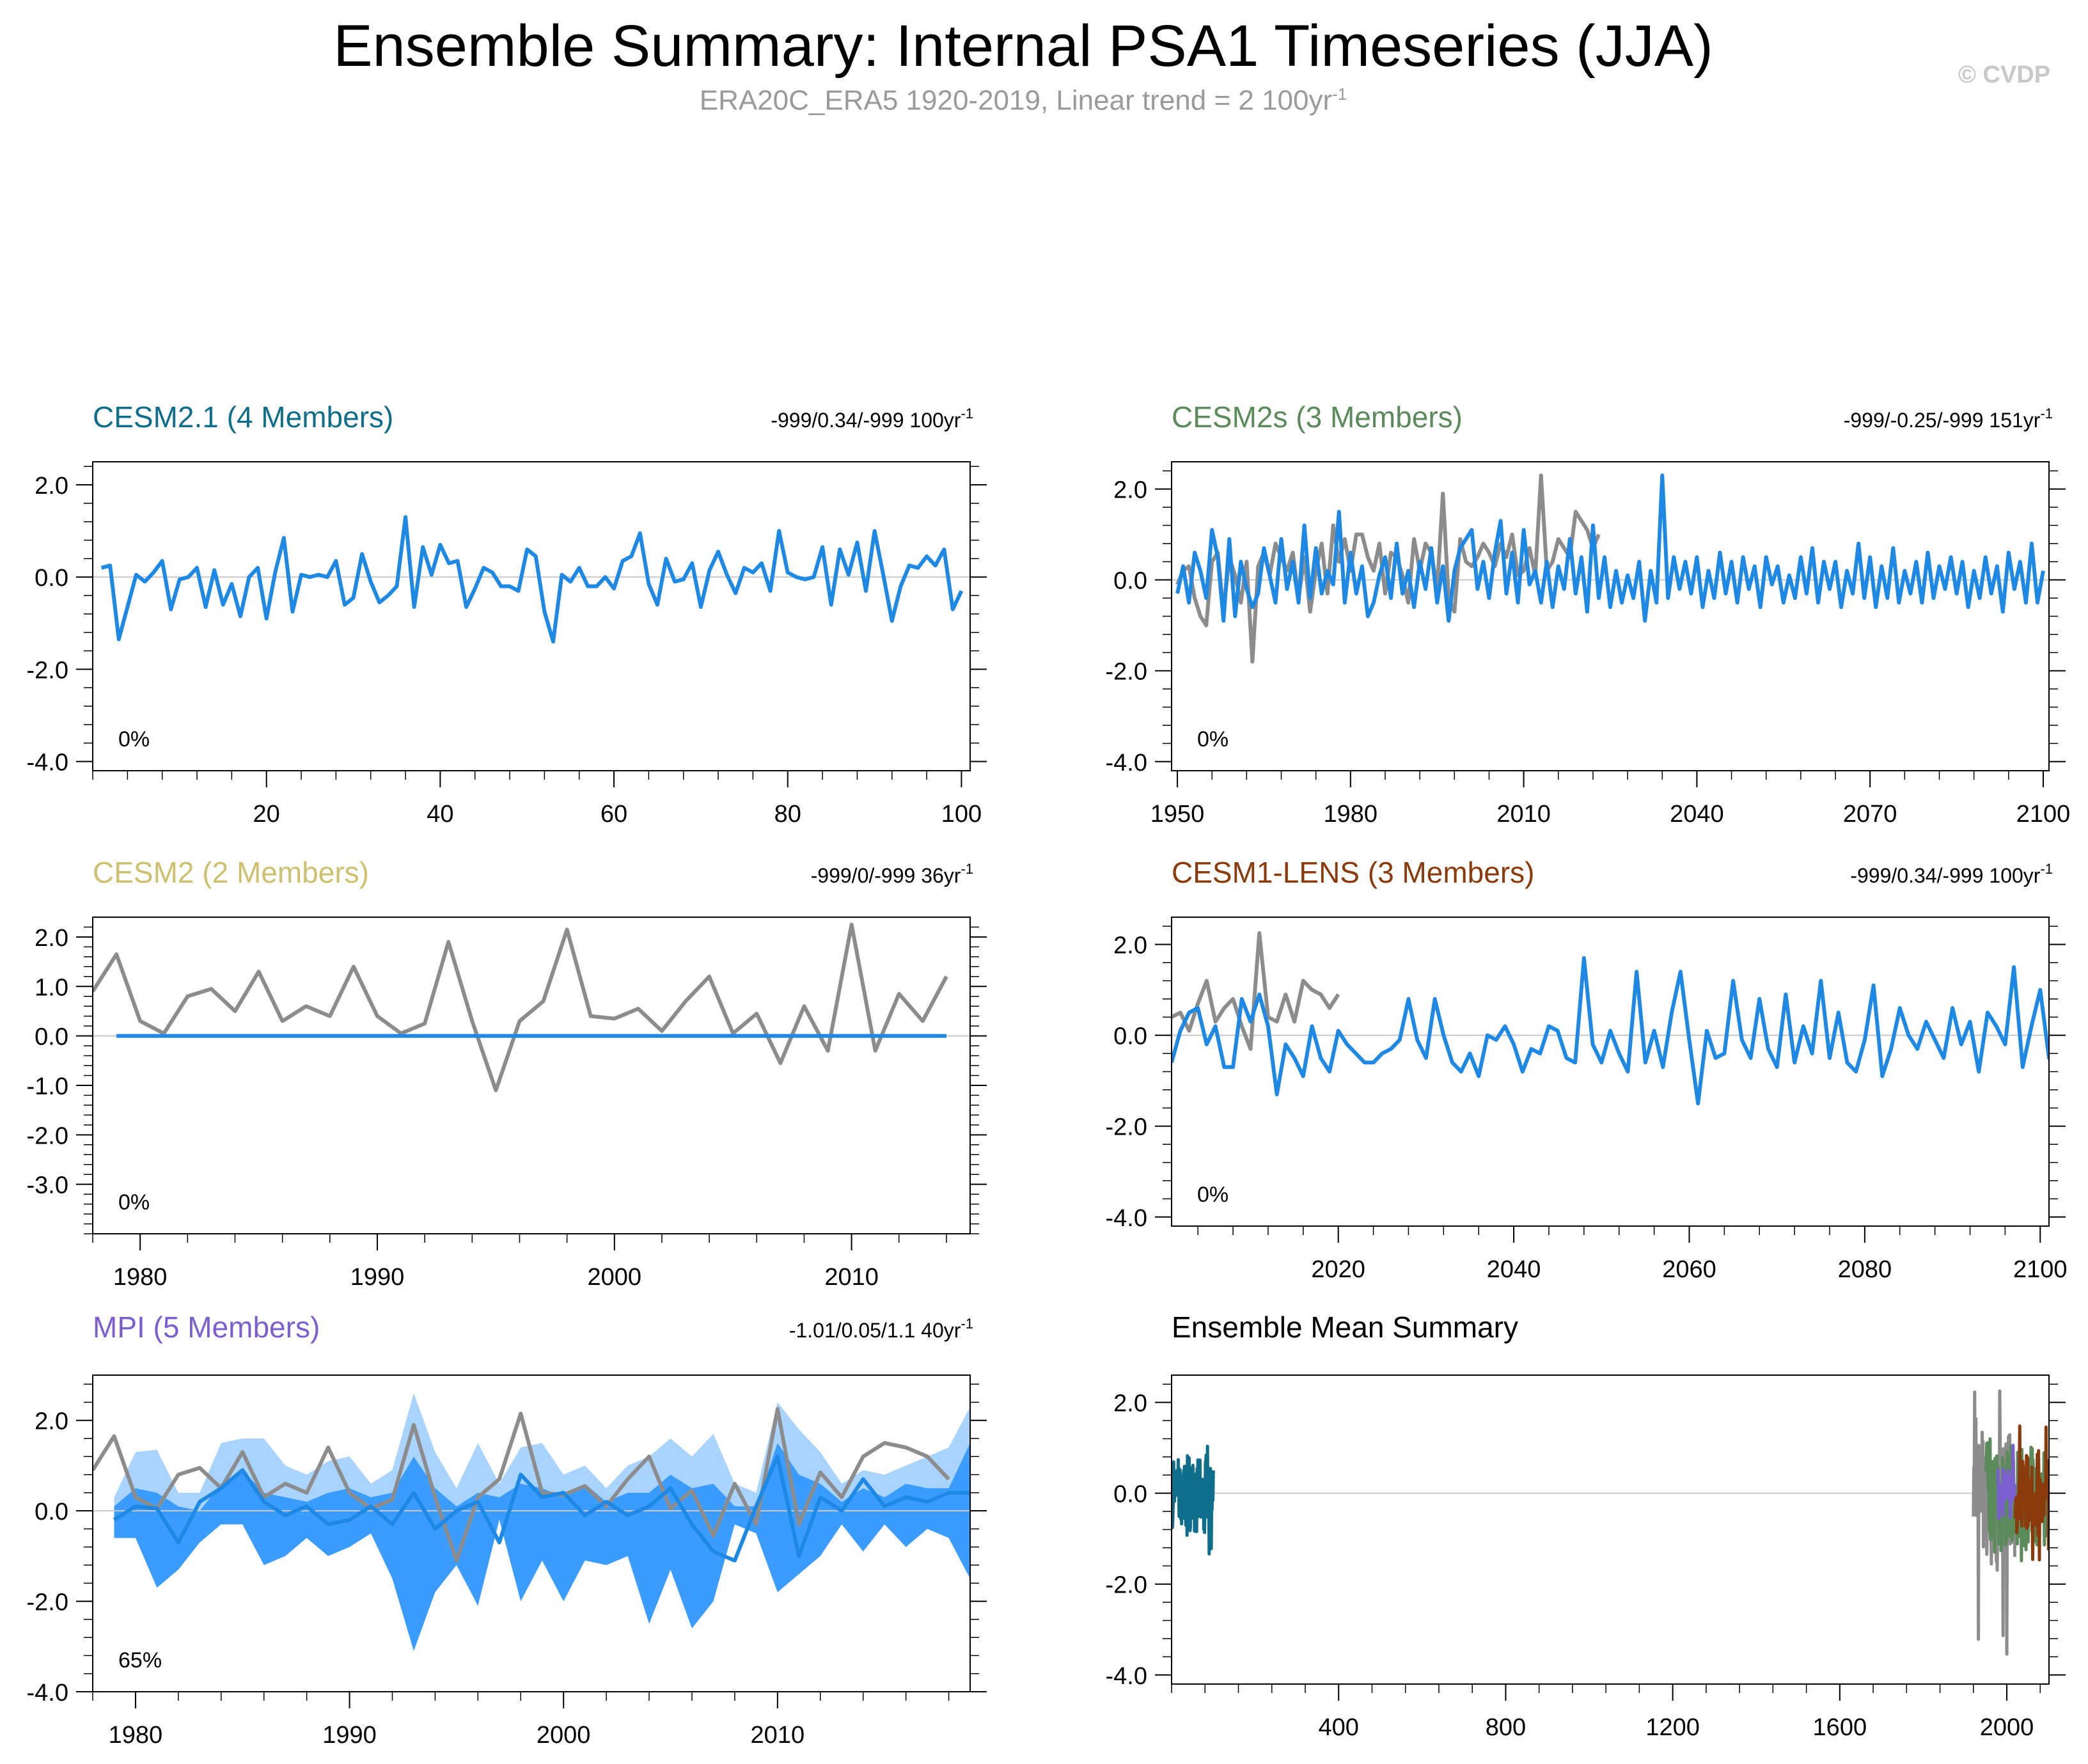 This screenshot has height=1764, width=2088. What do you see at coordinates (1870, 815) in the screenshot?
I see `x-tick-label: 2070` at bounding box center [1870, 815].